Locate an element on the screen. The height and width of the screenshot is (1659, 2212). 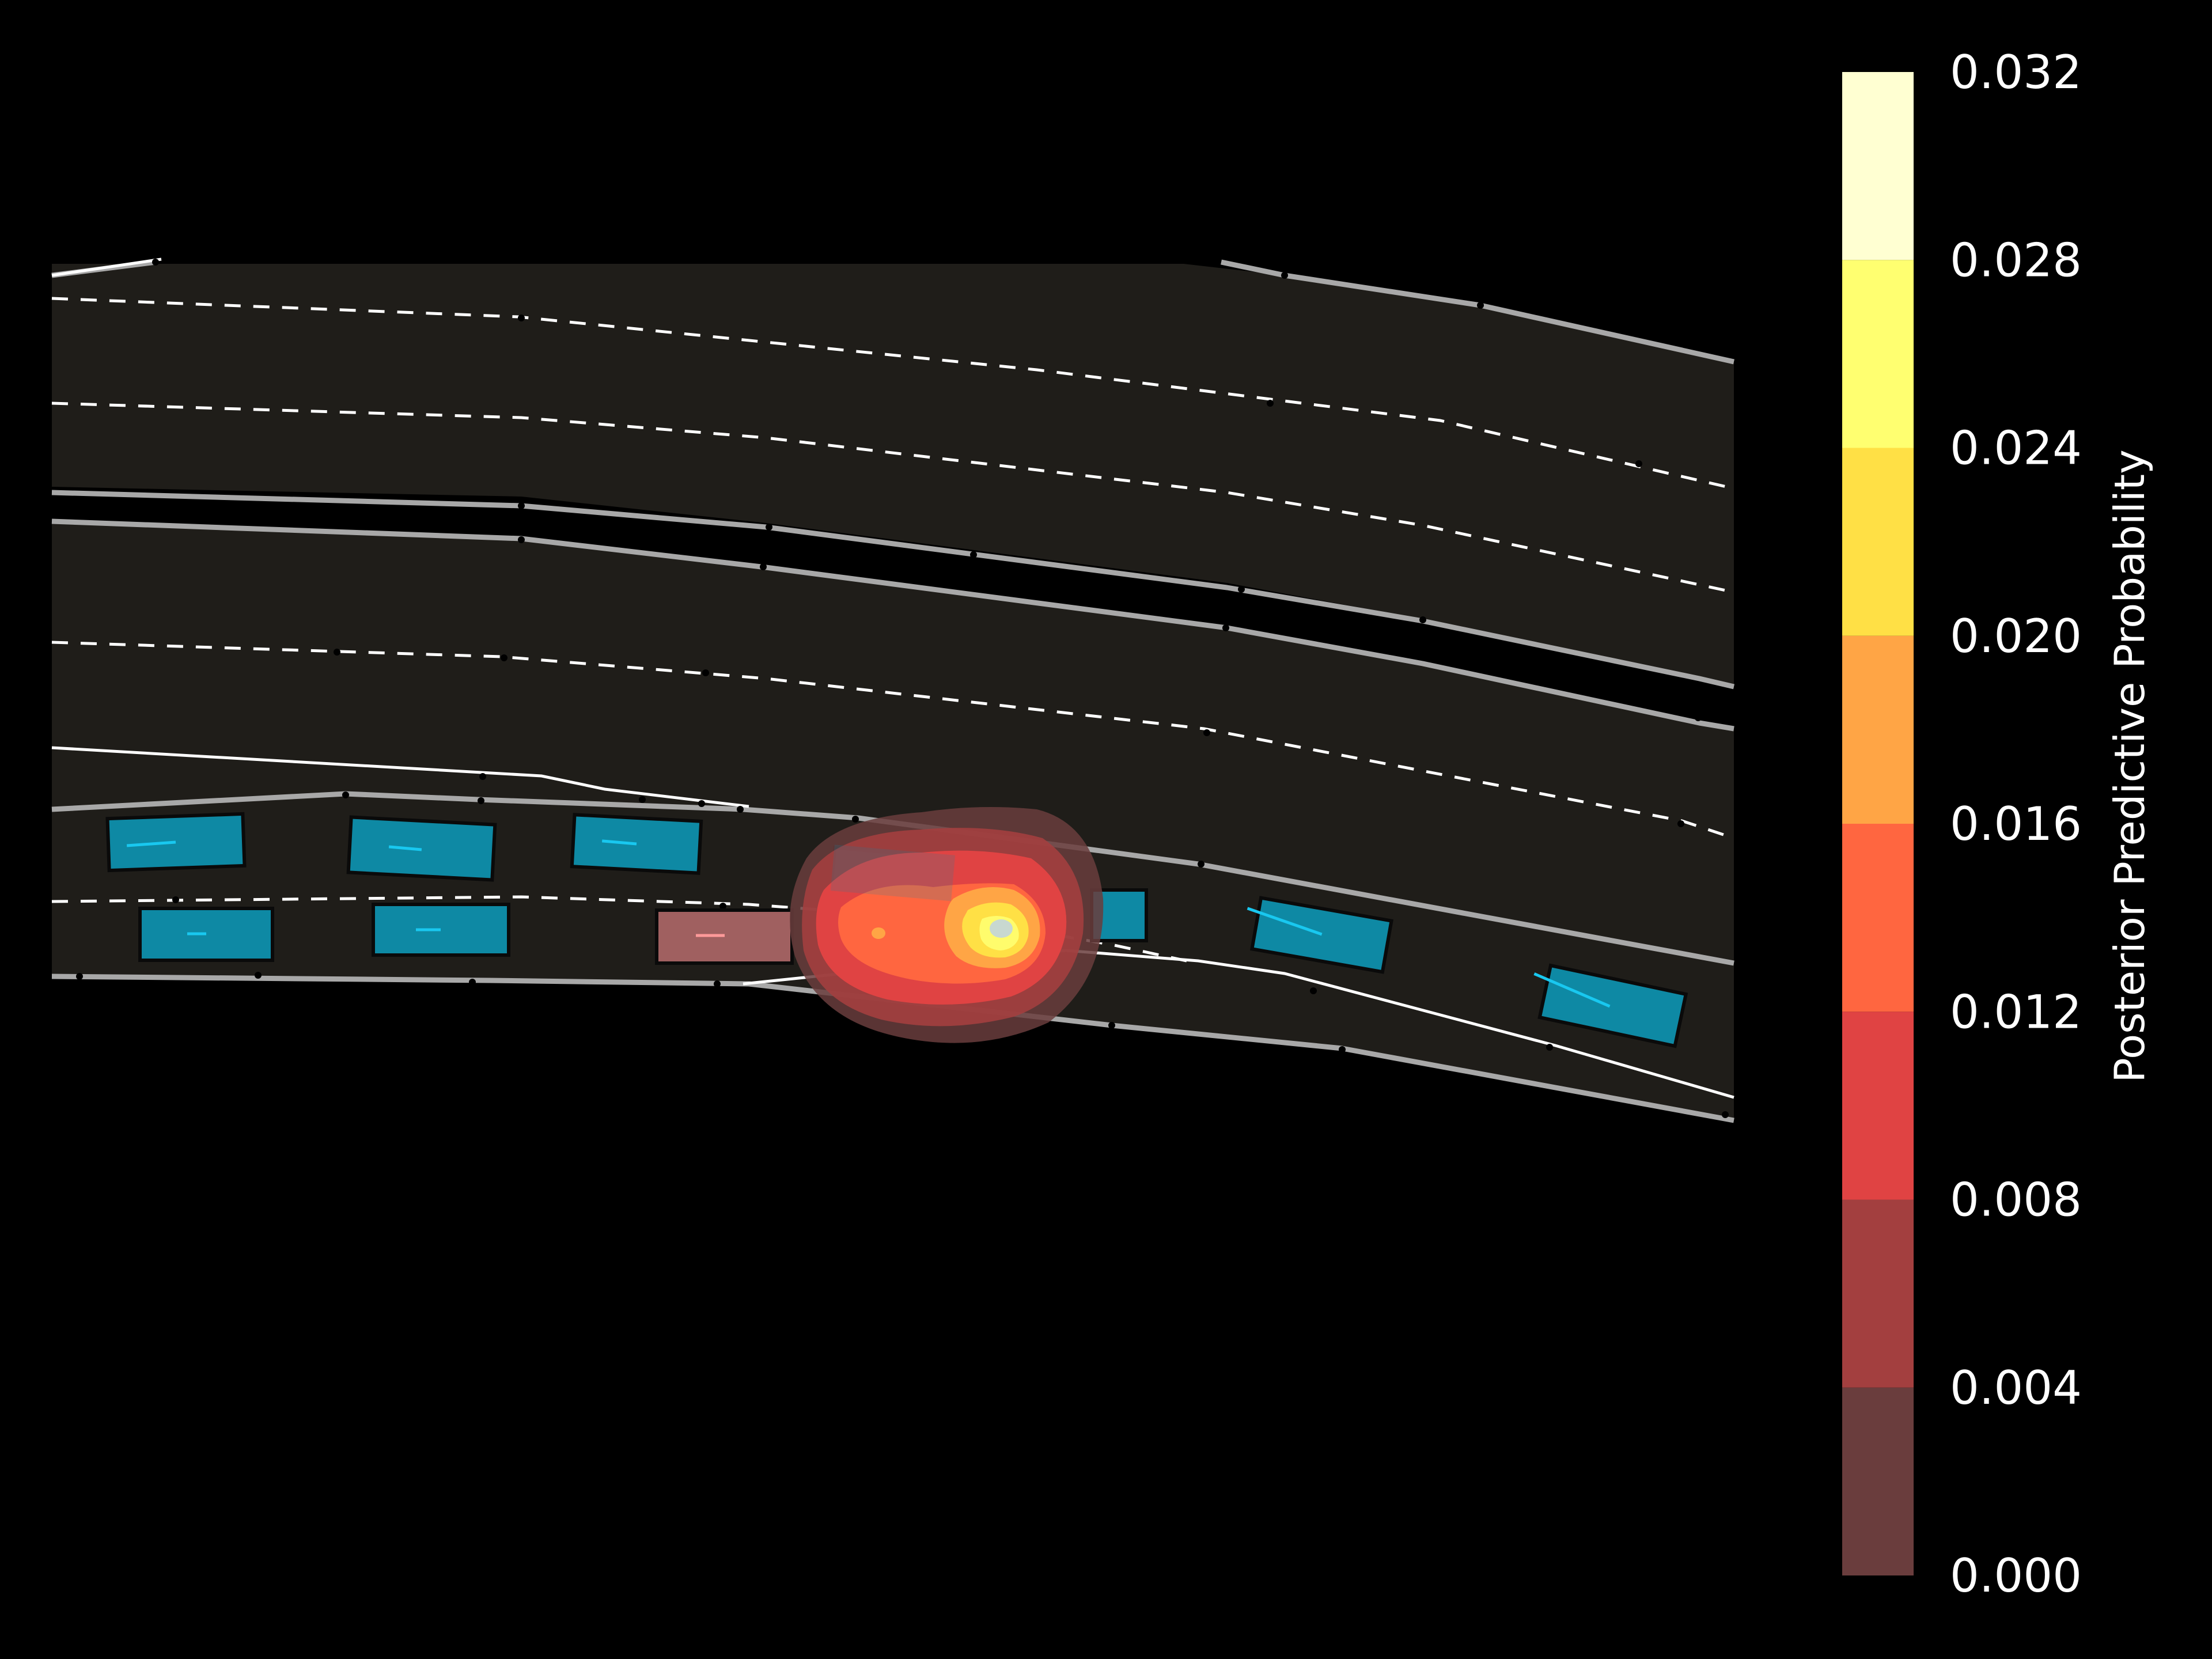
colorbar-tick-label: 0.000 is located at coordinates (2016, 1576).